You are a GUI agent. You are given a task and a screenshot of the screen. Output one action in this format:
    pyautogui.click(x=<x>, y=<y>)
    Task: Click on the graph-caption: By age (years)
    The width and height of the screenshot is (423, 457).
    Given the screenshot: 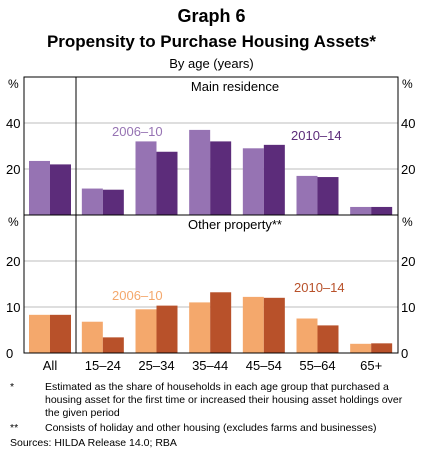 What is the action you would take?
    pyautogui.click(x=211, y=63)
    